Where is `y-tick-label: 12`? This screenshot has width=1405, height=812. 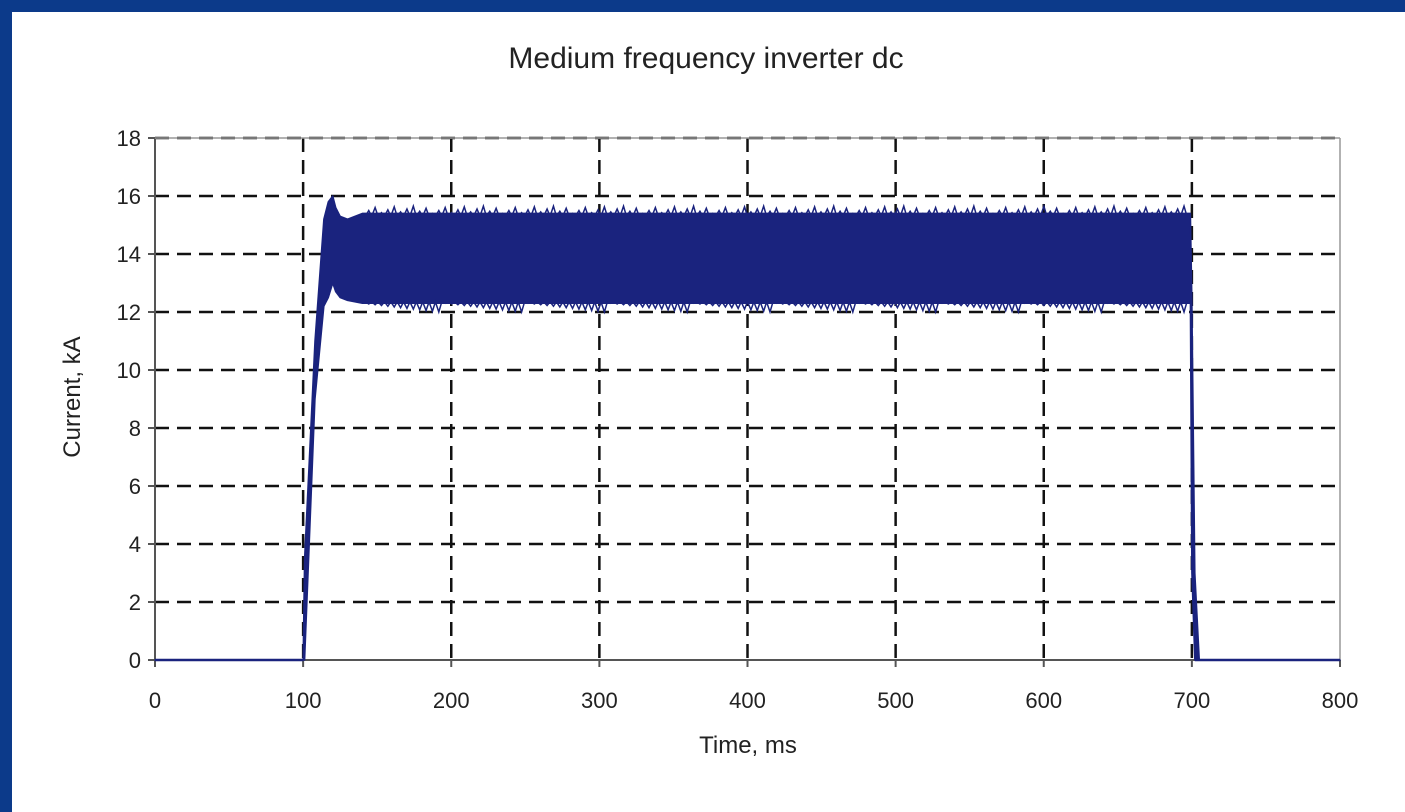 y-tick-label: 12 is located at coordinates (129, 312).